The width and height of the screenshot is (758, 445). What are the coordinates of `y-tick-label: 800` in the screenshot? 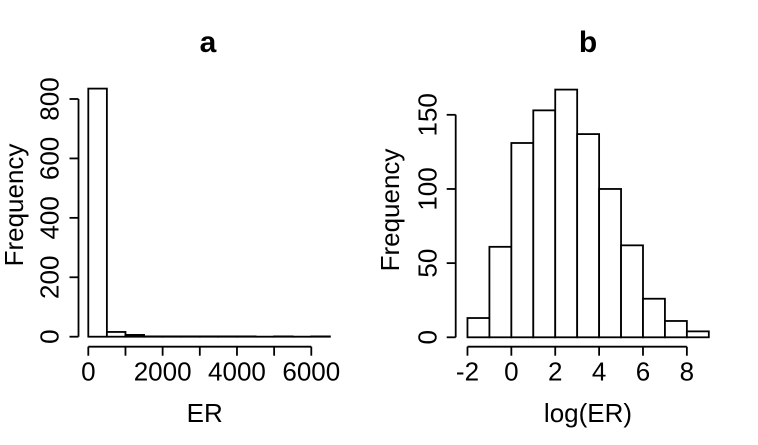 It's located at (50, 98).